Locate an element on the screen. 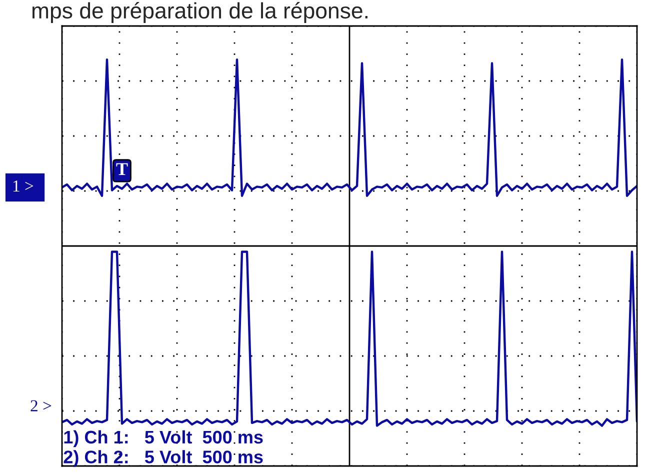 This screenshot has height=473, width=646. chart-title: mps de préparation de la réponse. is located at coordinates (200, 12).